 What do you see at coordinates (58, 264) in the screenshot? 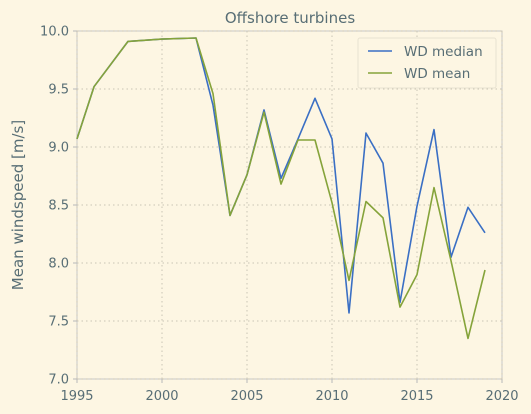
I see `y-tick-label: 8.0` at bounding box center [58, 264].